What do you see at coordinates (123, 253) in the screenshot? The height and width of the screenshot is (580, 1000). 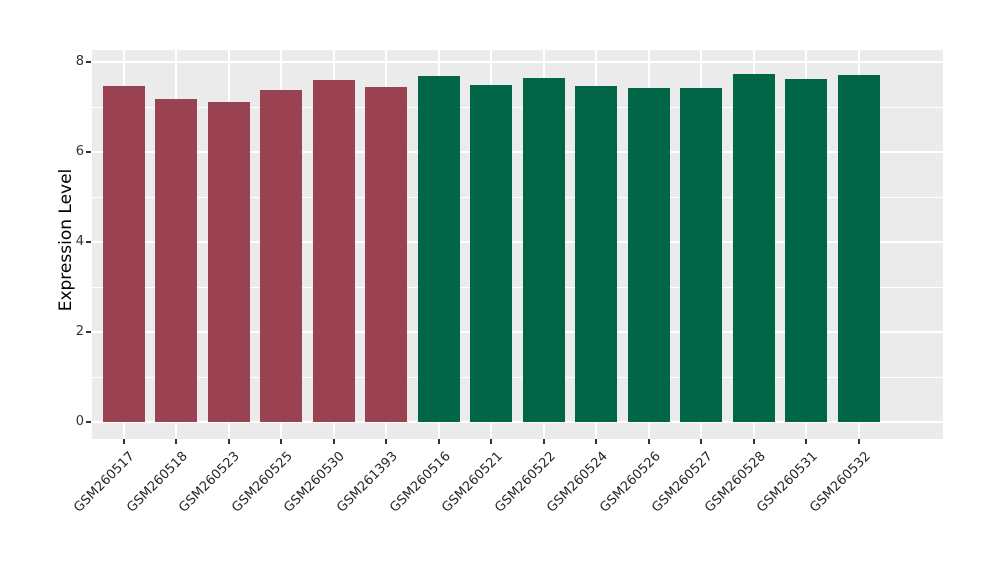 I see `bar-GSM260517` at bounding box center [123, 253].